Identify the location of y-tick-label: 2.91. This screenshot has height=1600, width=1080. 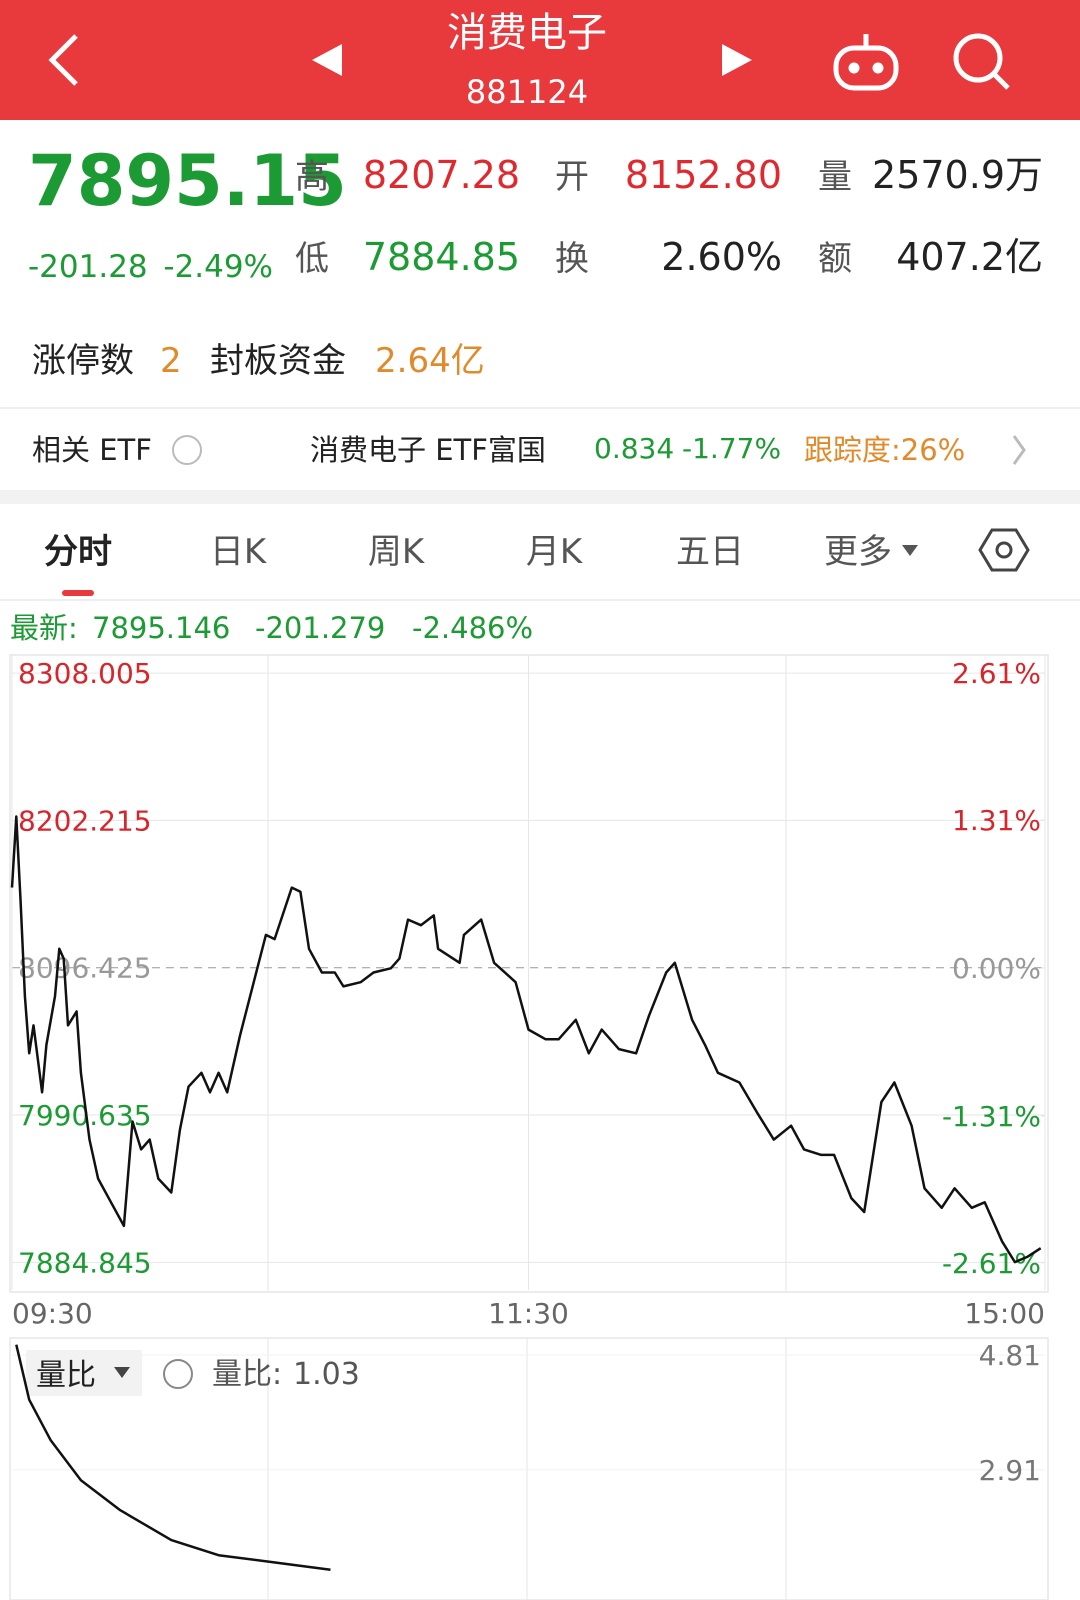
(1010, 1470).